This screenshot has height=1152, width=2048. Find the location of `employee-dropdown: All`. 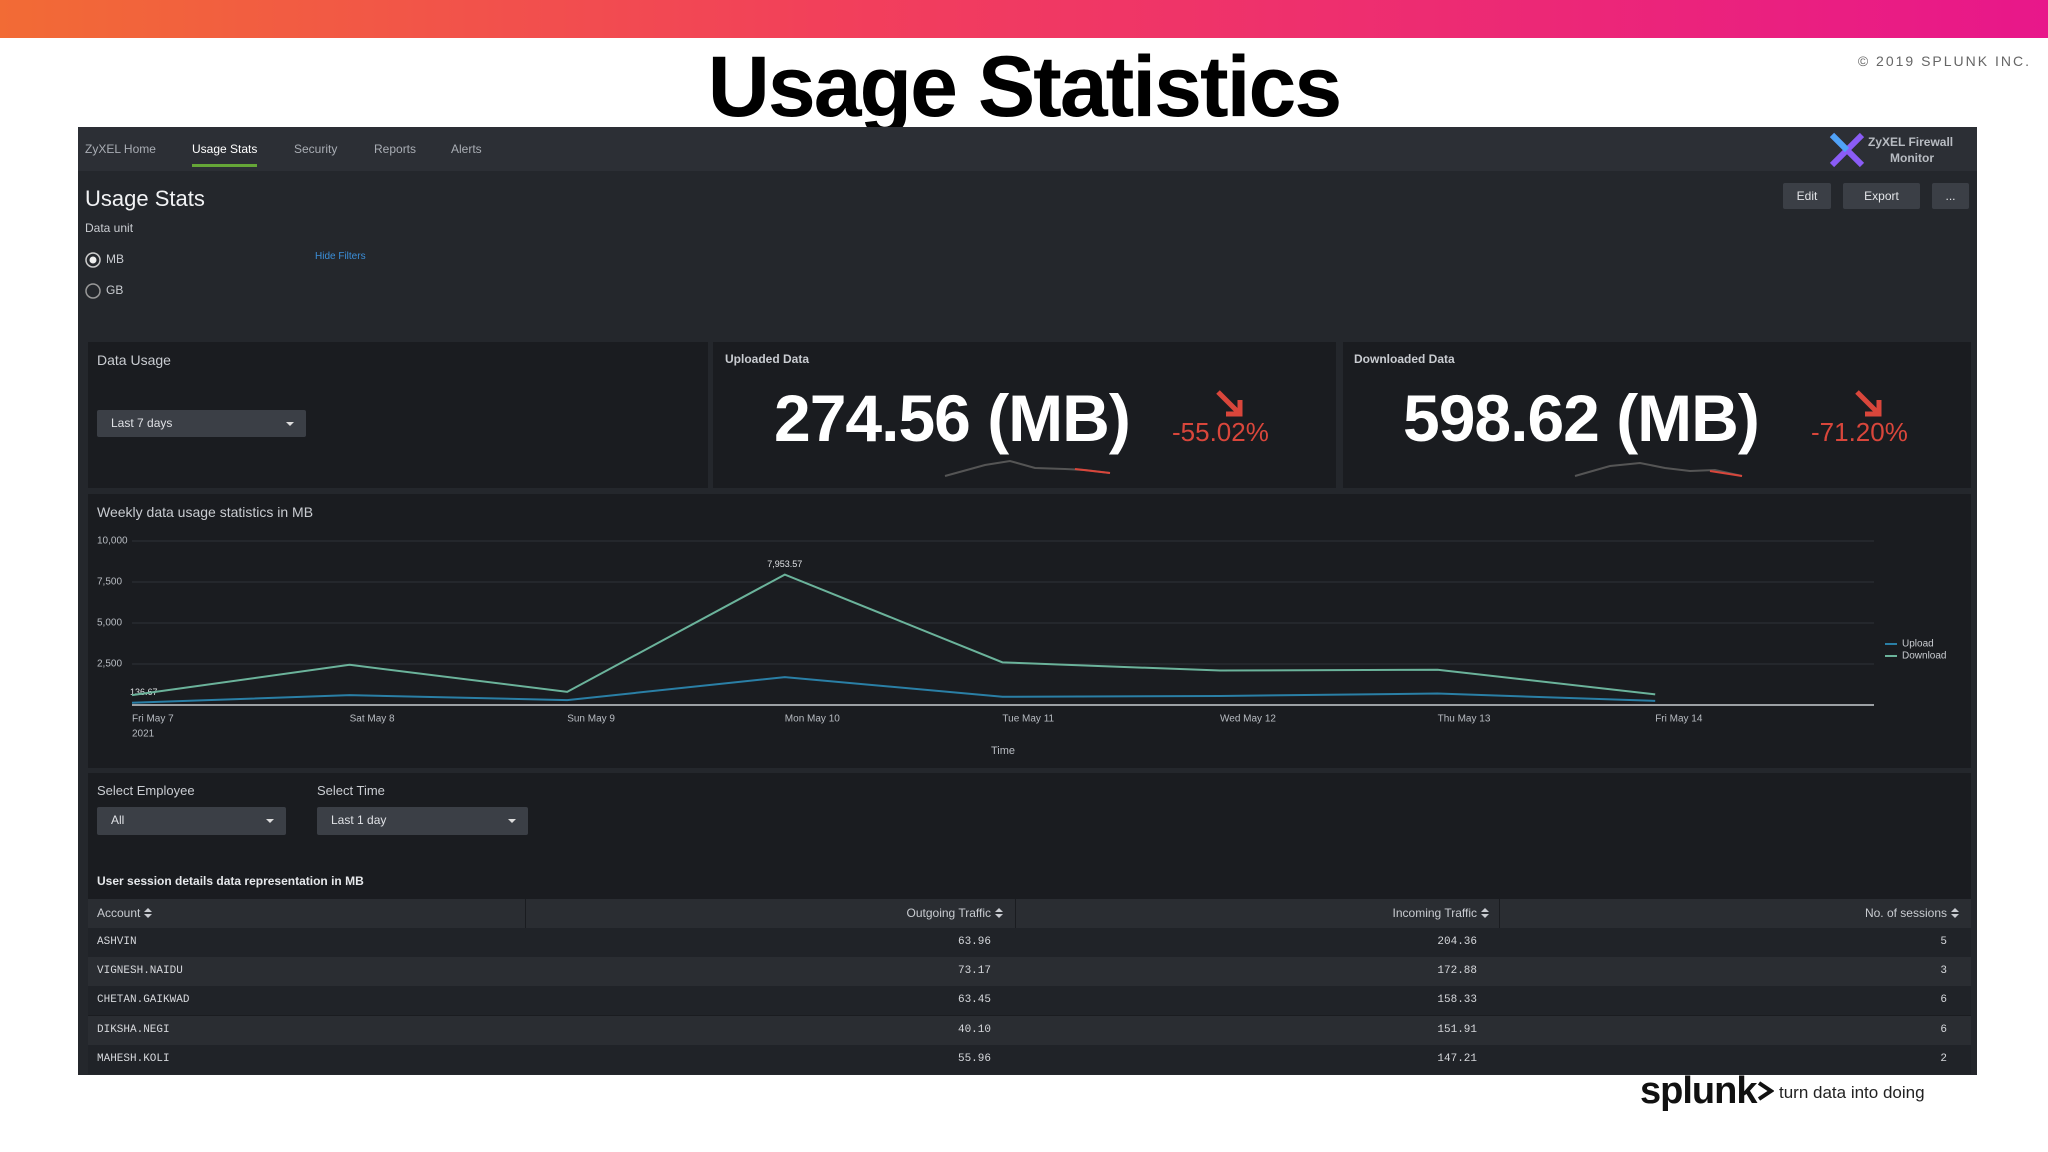

employee-dropdown: All is located at coordinates (191, 821).